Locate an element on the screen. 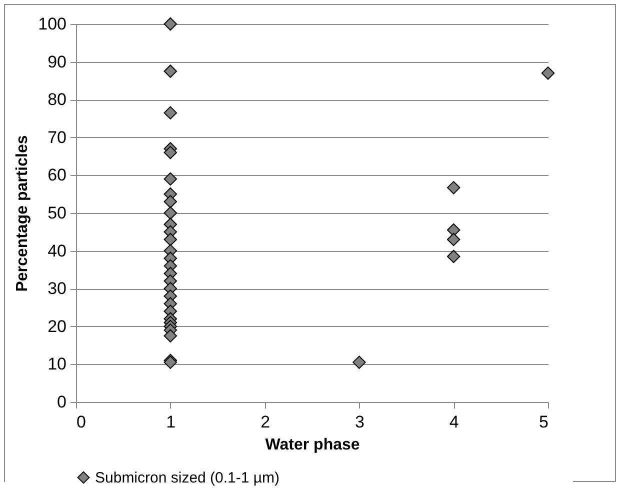 The height and width of the screenshot is (488, 622). x-tick-label: 0 is located at coordinates (81, 422).